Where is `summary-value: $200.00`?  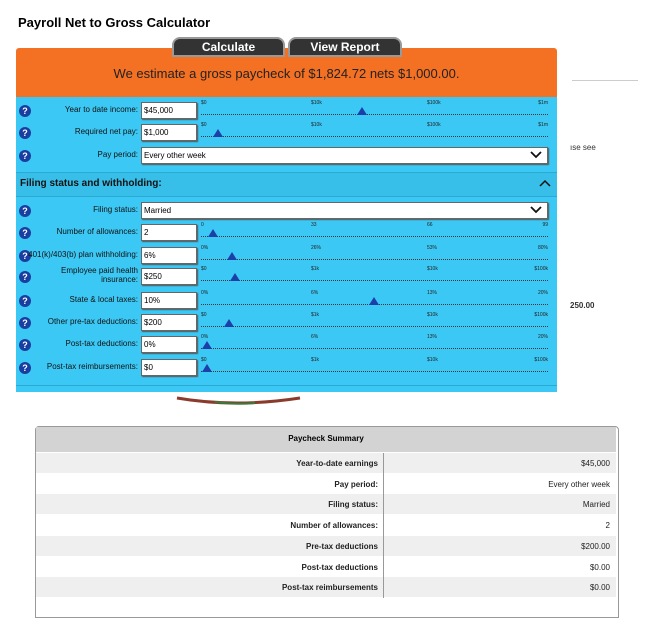 summary-value: $200.00 is located at coordinates (595, 546).